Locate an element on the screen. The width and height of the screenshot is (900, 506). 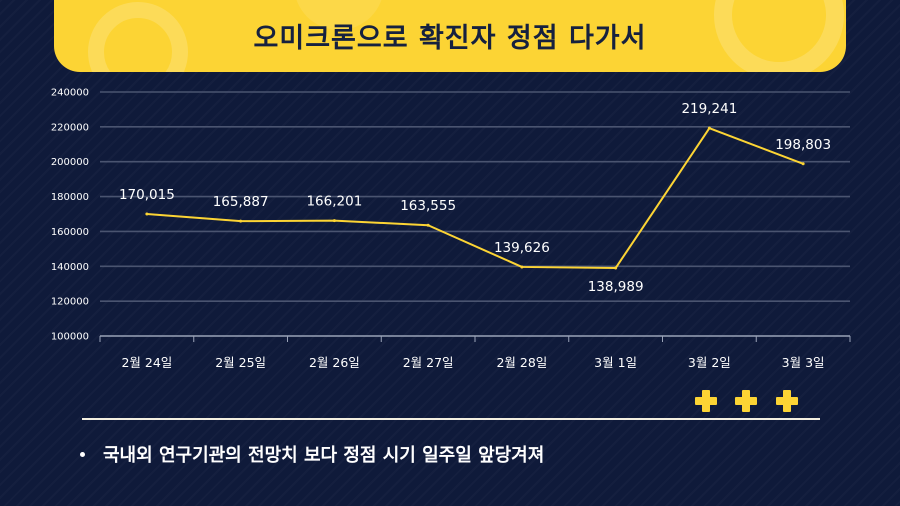
page-title: 오미크론으로 확진자 정점 다가서 is located at coordinates (450, 38).